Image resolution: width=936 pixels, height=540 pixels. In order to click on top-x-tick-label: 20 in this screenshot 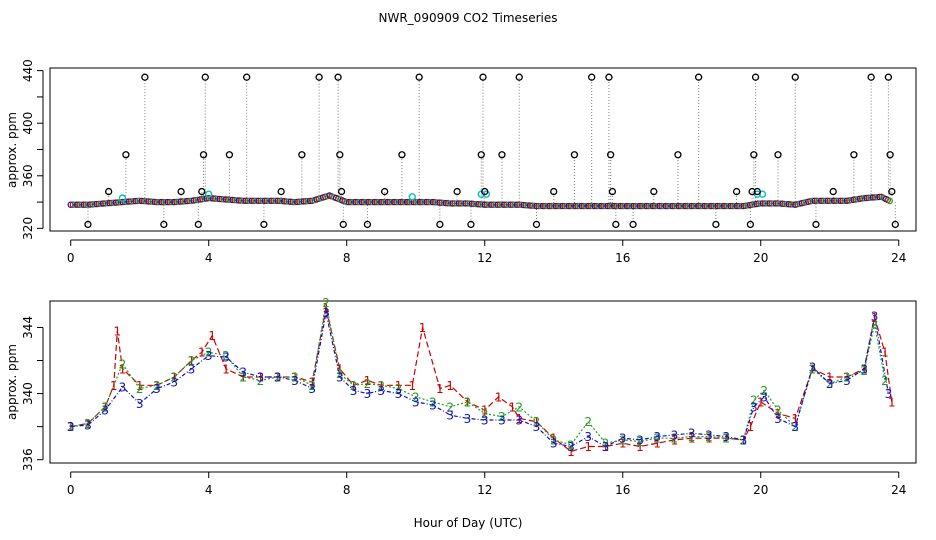, I will do `click(760, 258)`.